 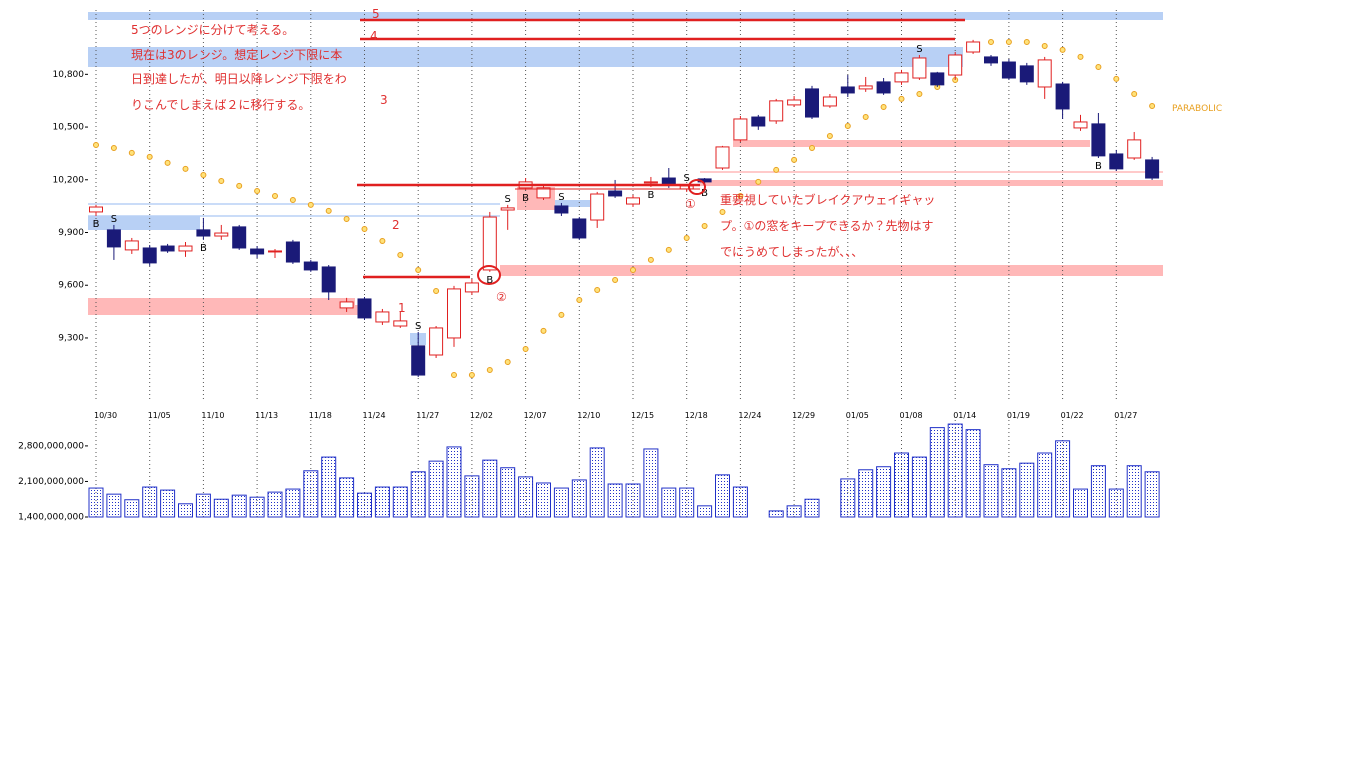 What do you see at coordinates (642, 415) in the screenshot?
I see `x-tick-label: 12/15` at bounding box center [642, 415].